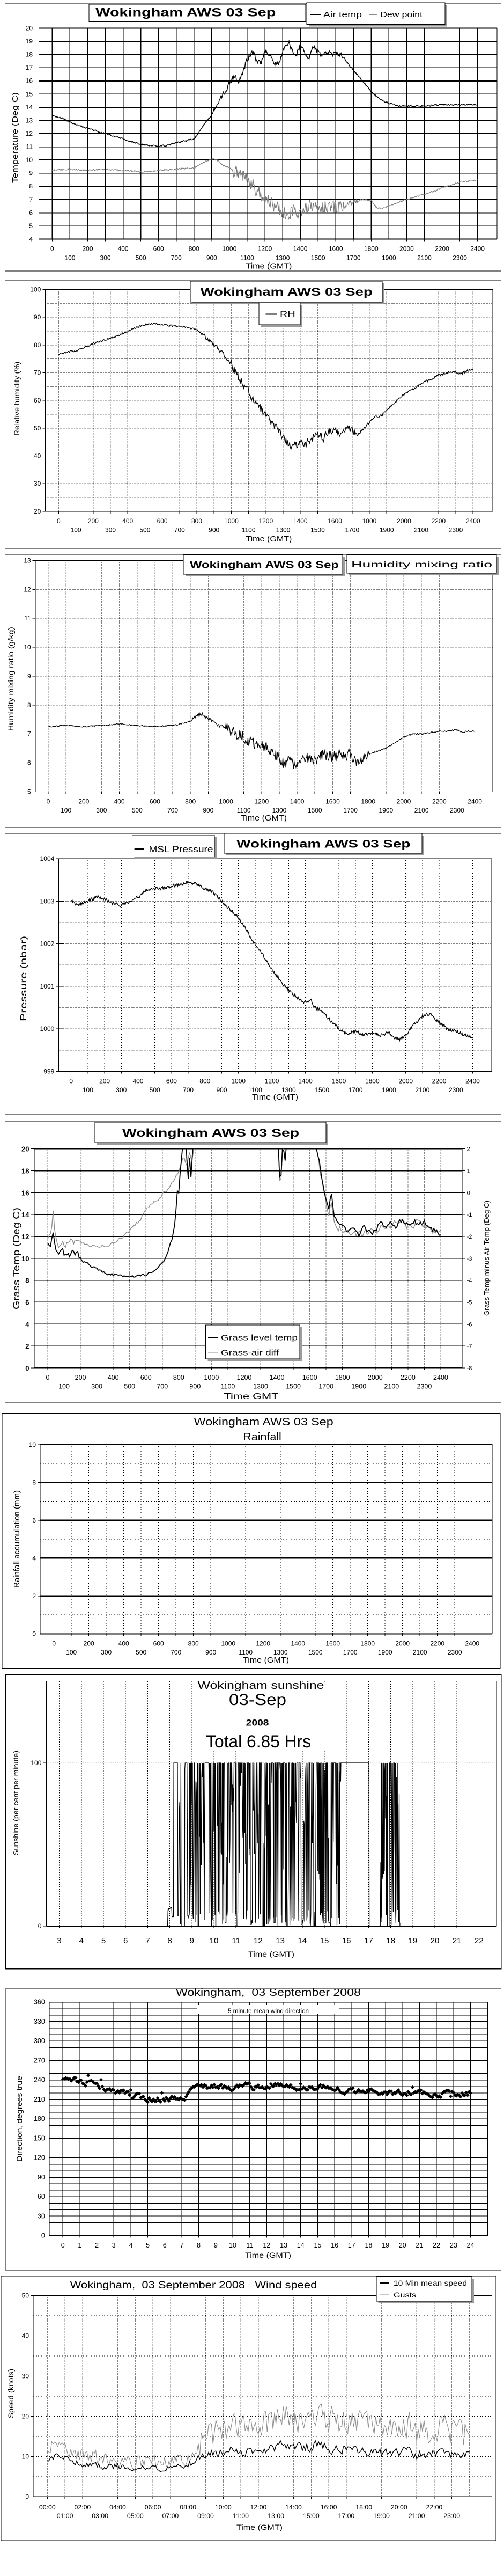 This screenshot has height=2576, width=504. Describe the element at coordinates (10, 2393) in the screenshot. I see `svg-text: Speed (knots)` at that location.